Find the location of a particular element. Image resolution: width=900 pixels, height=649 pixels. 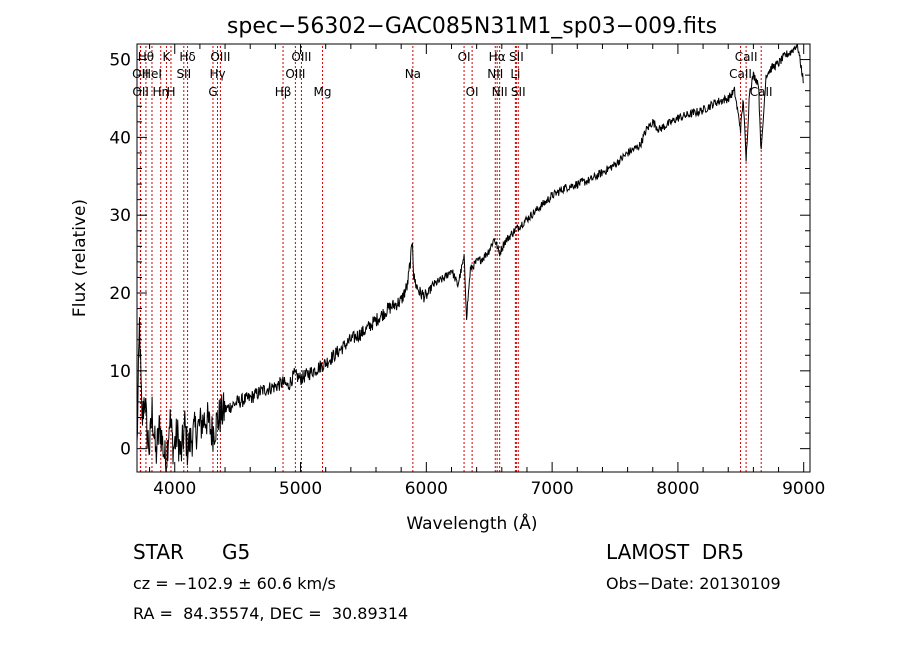

line-label: Hα is located at coordinates (497, 57).